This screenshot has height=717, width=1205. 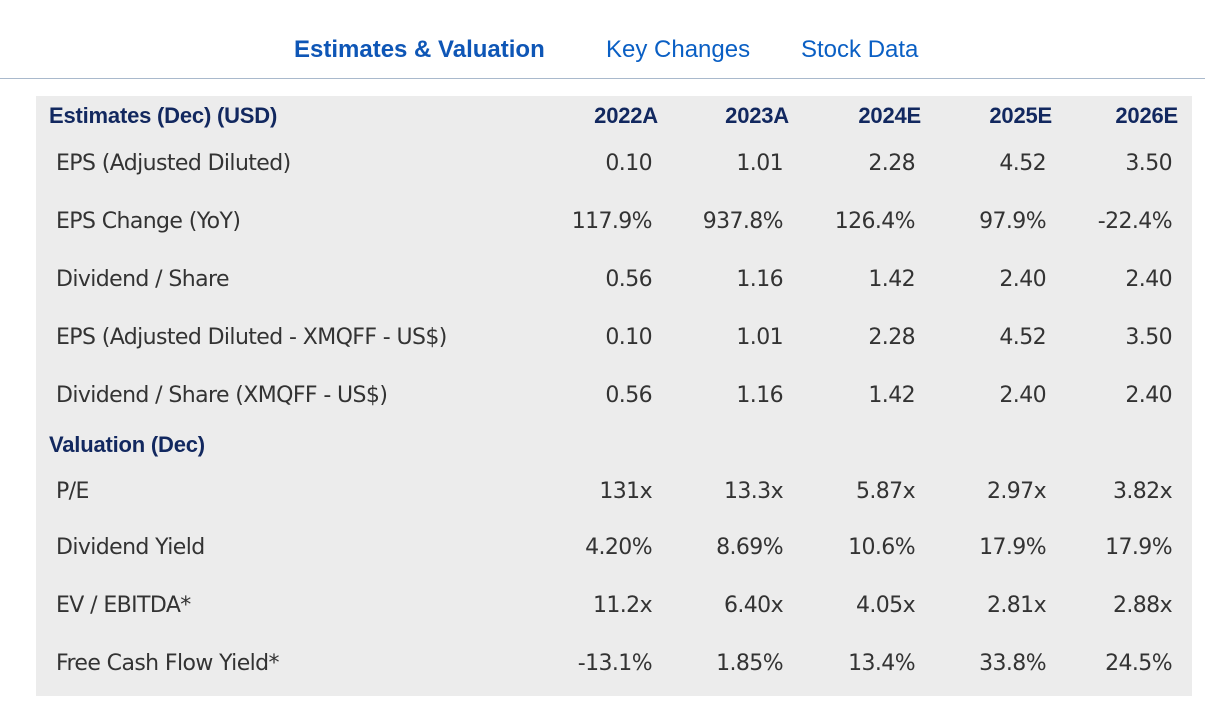 What do you see at coordinates (614, 445) in the screenshot?
I see `valuation-header-row: Valuation (Dec)` at bounding box center [614, 445].